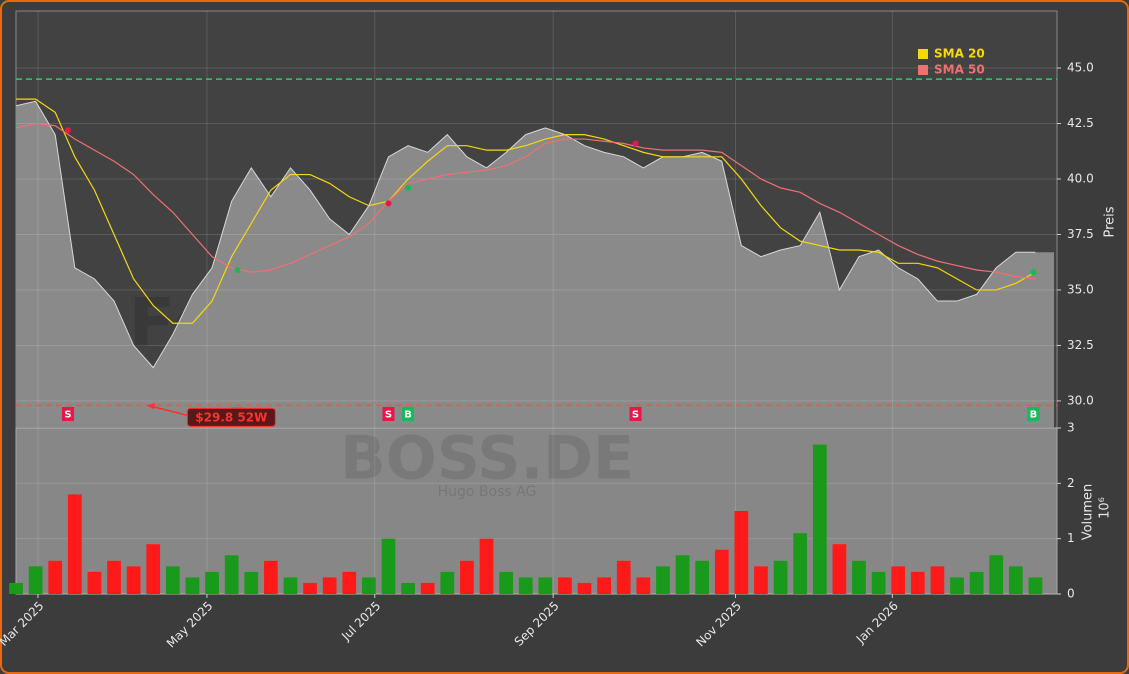 The image size is (1129, 674). Describe the element at coordinates (959, 54) in the screenshot. I see `legend-label: SMA 20` at that location.